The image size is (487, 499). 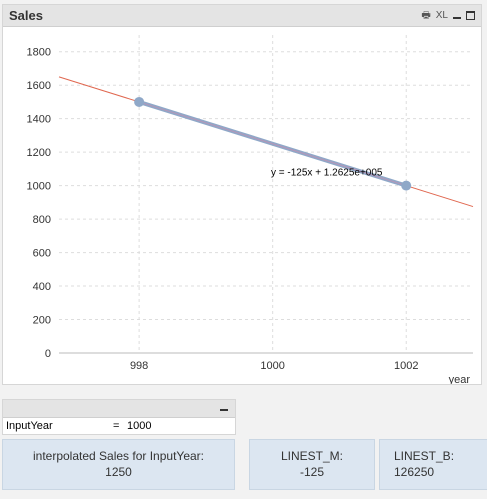 I want to click on y-tick-label: 1400, so click(x=39, y=120).